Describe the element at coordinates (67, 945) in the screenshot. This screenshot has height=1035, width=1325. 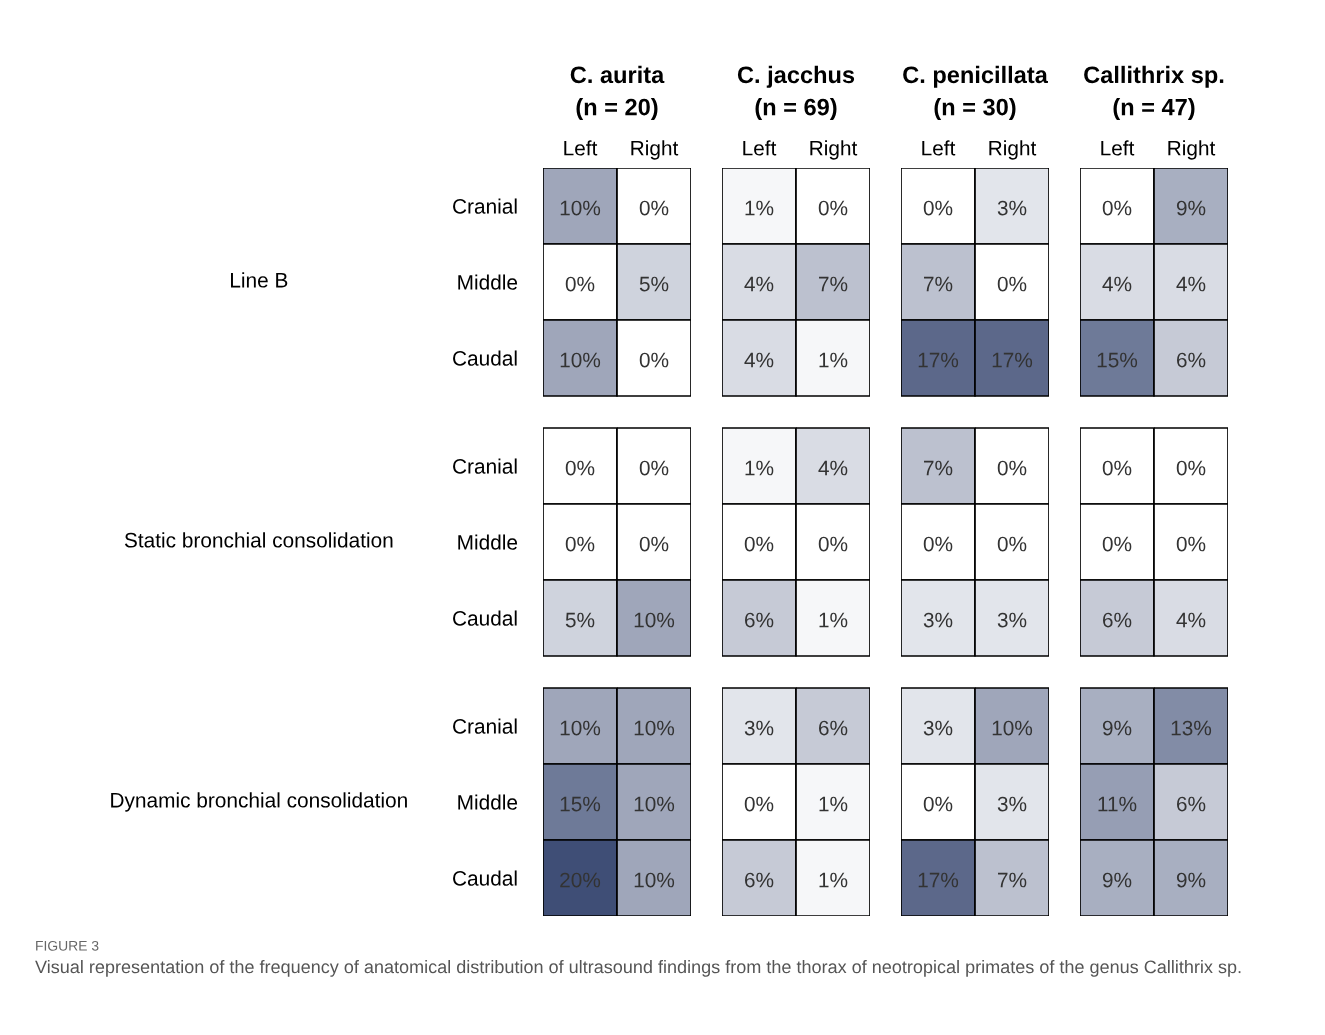
I see `caption: FIGURE 3` at that location.